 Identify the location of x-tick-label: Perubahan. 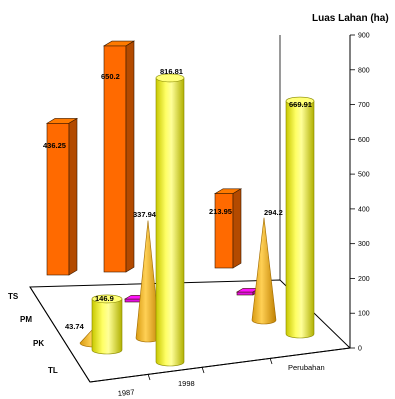
(306, 367).